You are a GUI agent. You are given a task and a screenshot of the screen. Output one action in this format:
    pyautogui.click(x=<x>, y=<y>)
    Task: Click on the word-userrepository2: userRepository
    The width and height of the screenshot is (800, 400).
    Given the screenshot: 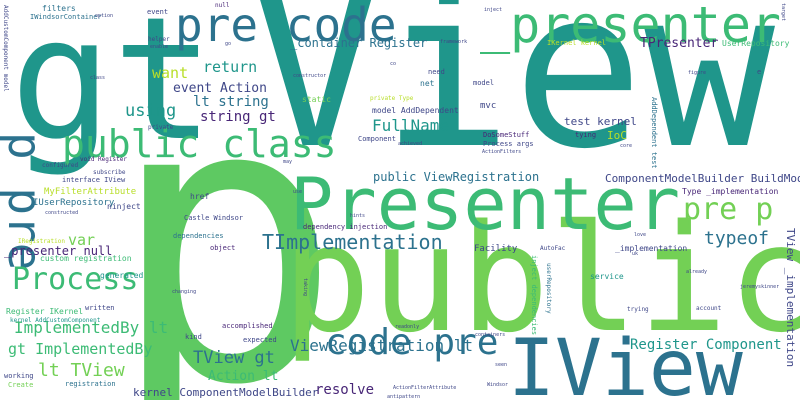 What is the action you would take?
    pyautogui.click(x=548, y=288)
    